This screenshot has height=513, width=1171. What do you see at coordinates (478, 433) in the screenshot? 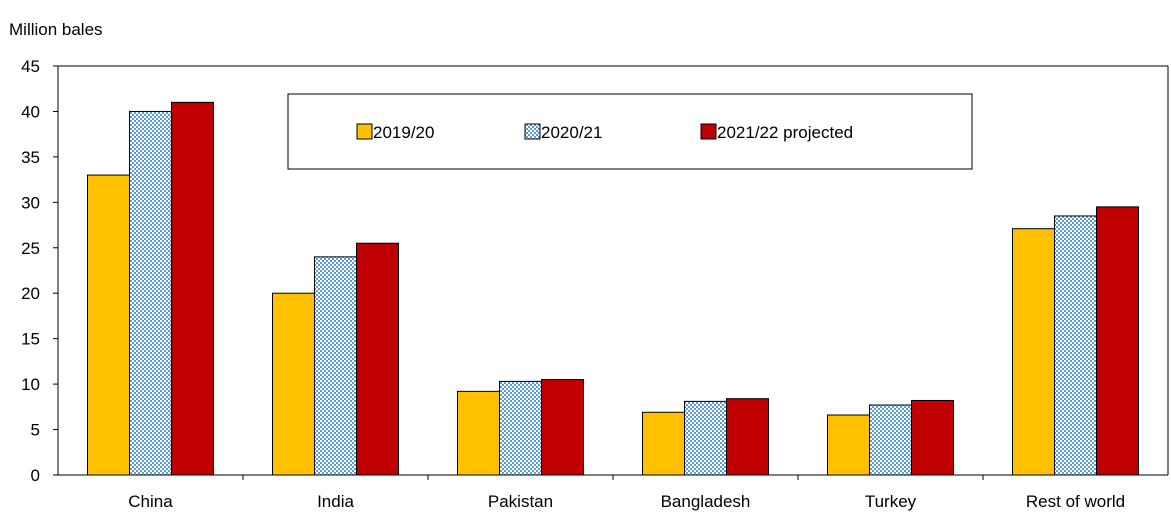
I see `bar-pakistan-2019` at bounding box center [478, 433].